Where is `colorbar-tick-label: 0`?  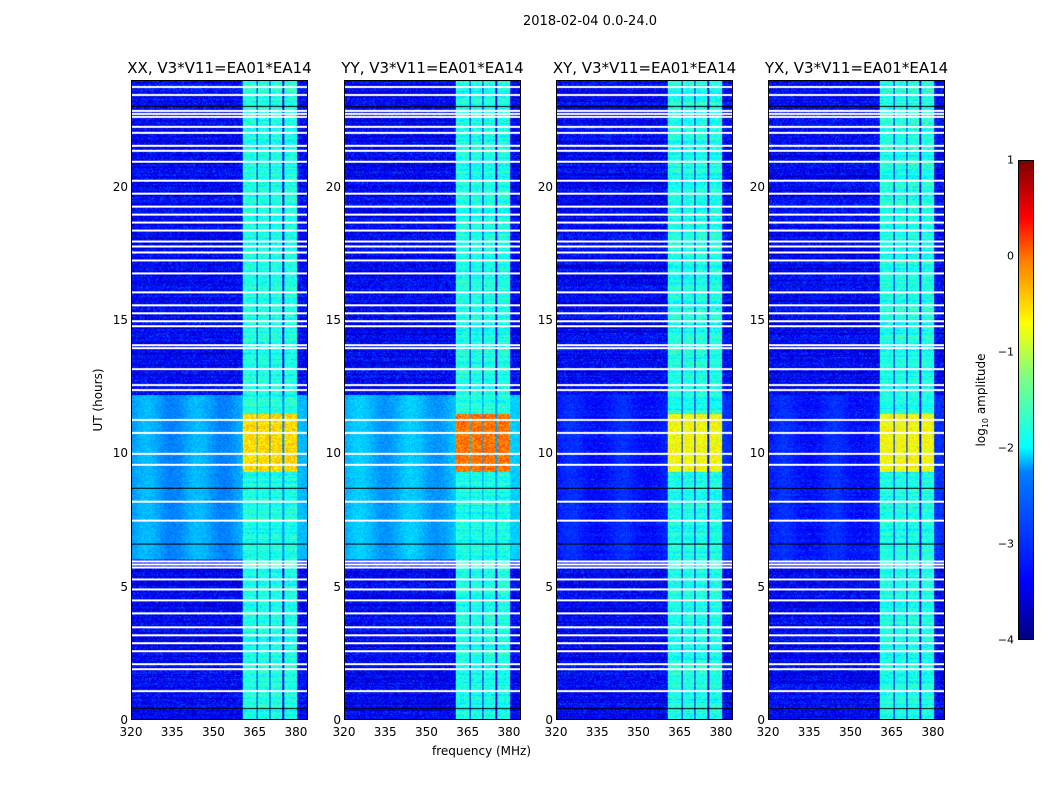
colorbar-tick-label: 0 is located at coordinates (1010, 256).